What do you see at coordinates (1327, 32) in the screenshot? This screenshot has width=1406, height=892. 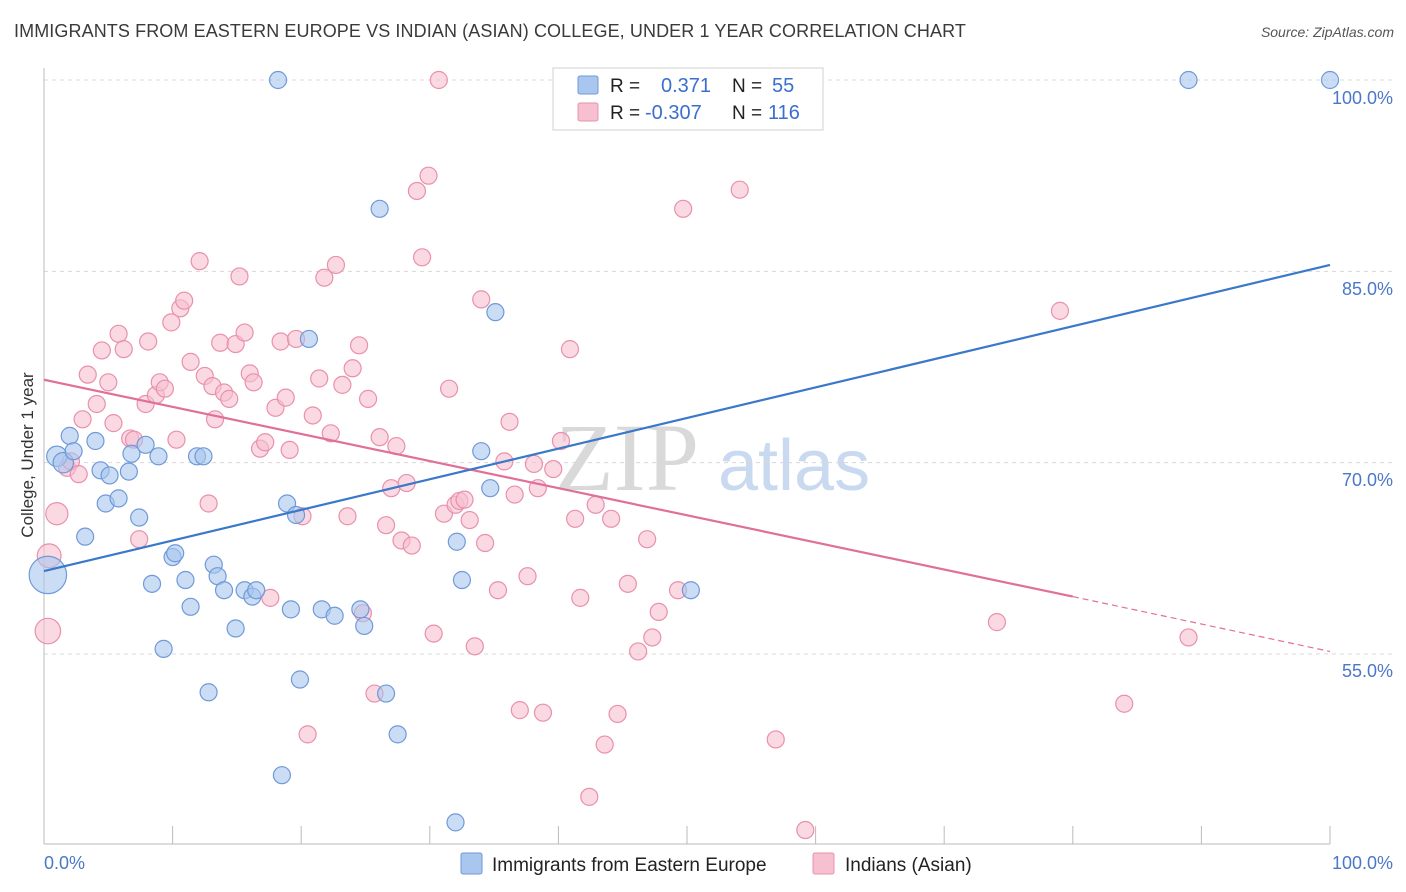 I see `source-label: Source: ZipAtlas.com` at bounding box center [1327, 32].